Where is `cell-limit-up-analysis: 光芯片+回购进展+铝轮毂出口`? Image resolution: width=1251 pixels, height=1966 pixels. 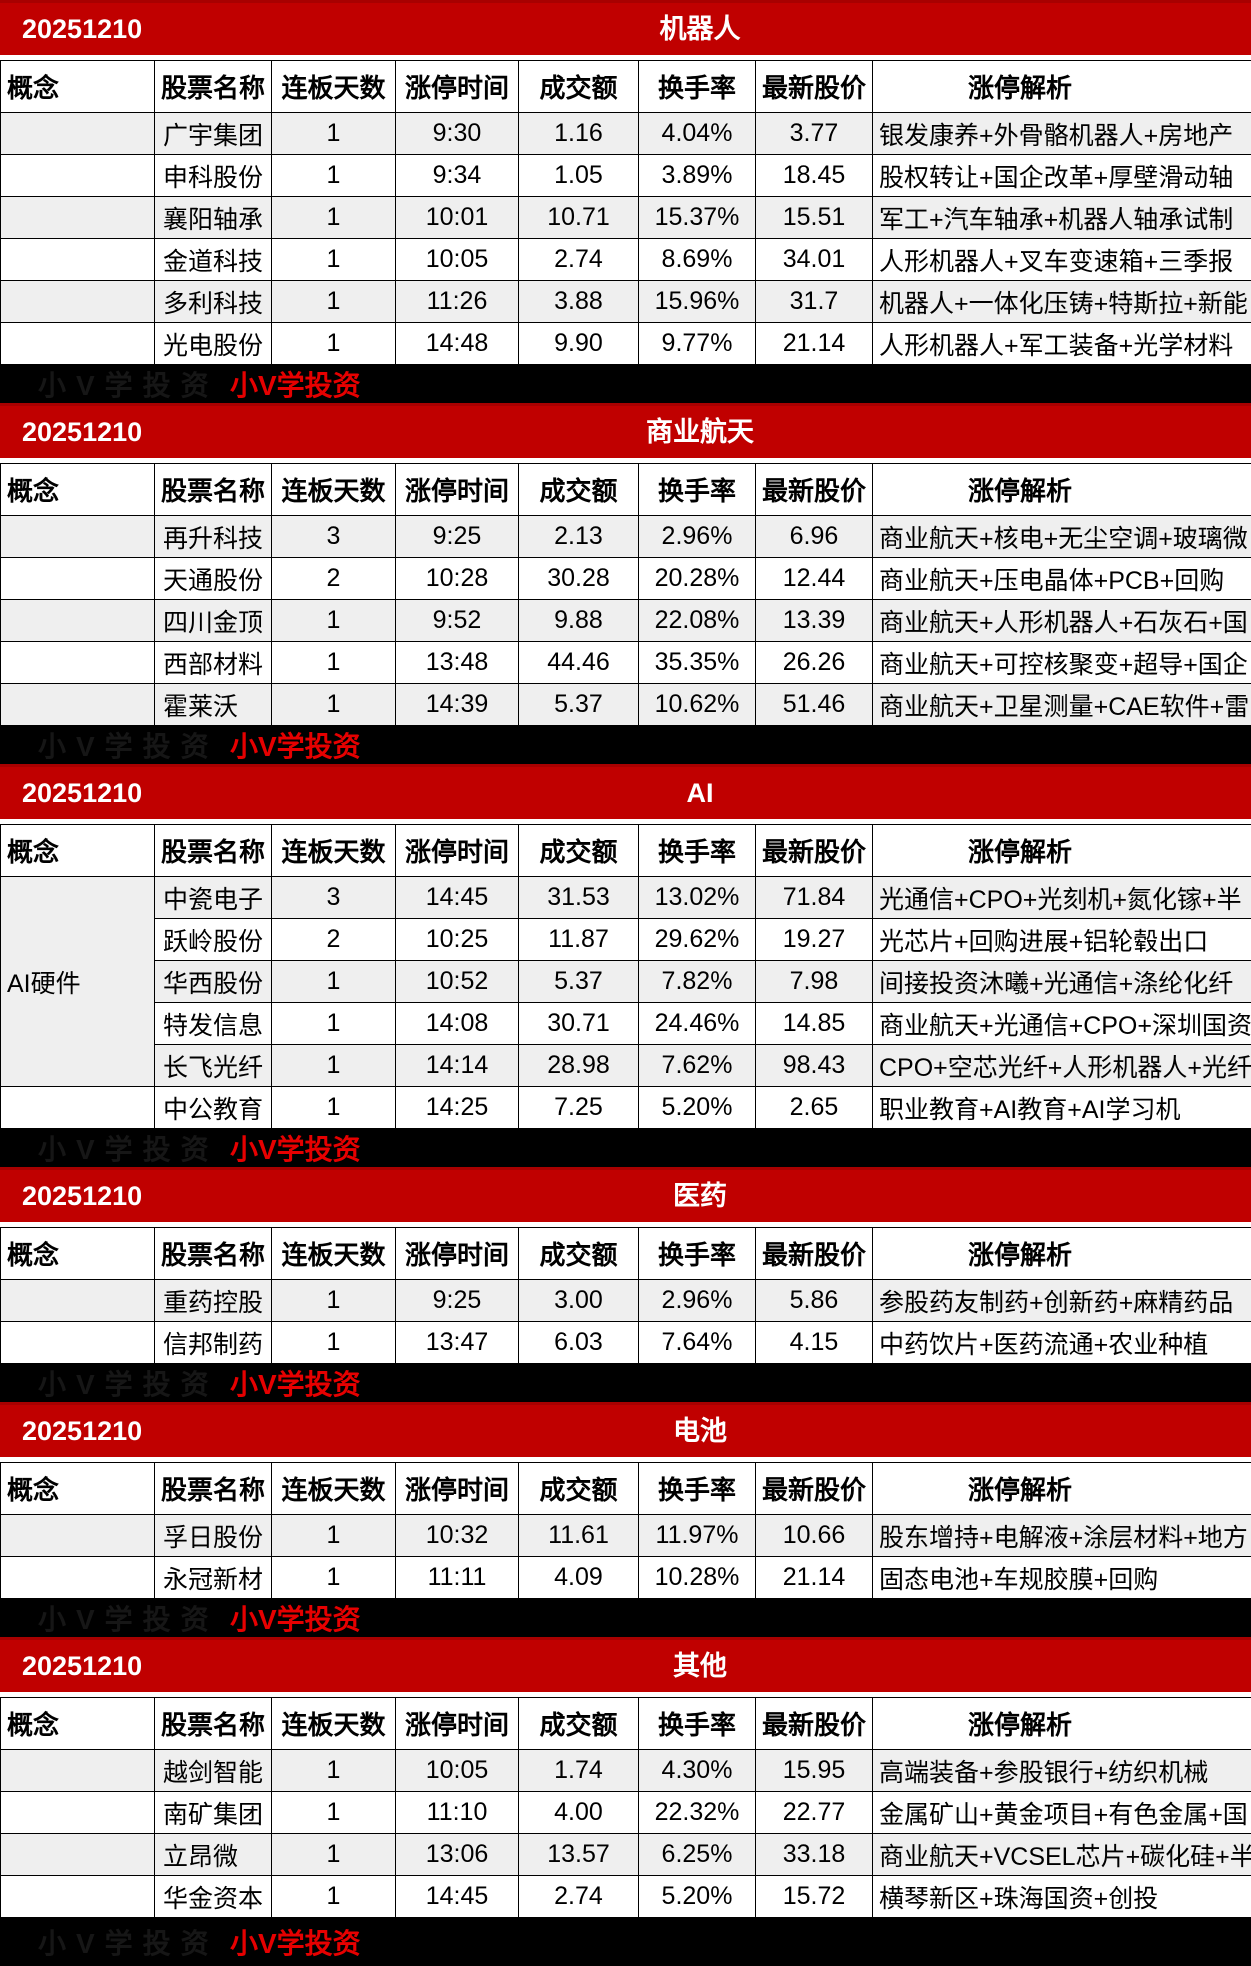 cell-limit-up-analysis: 光芯片+回购进展+铝轮毂出口 is located at coordinates (1062, 940).